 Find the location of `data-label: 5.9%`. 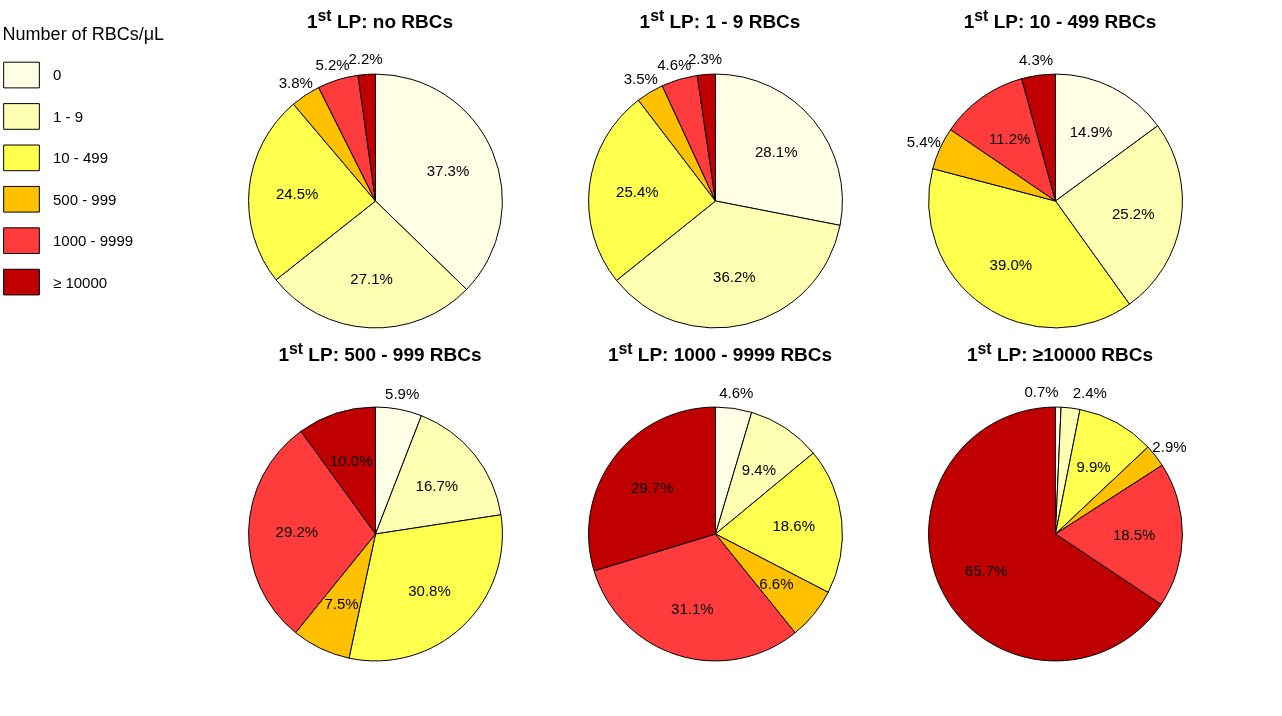

data-label: 5.9% is located at coordinates (402, 394).